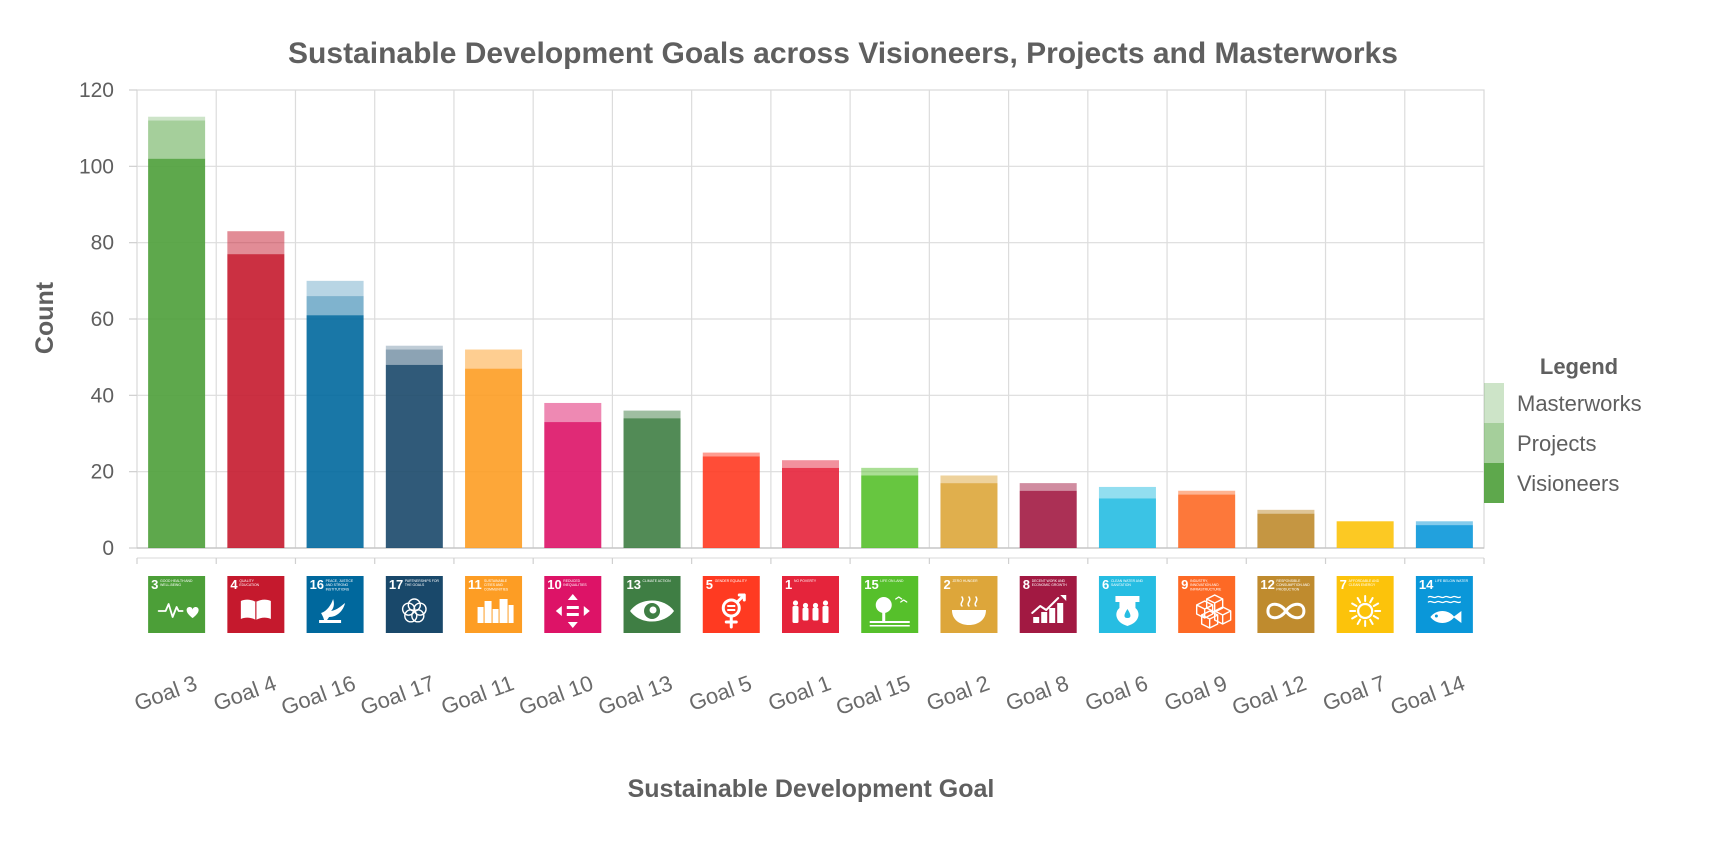  Describe the element at coordinates (102, 243) in the screenshot. I see `y-tick-label: 80` at that location.